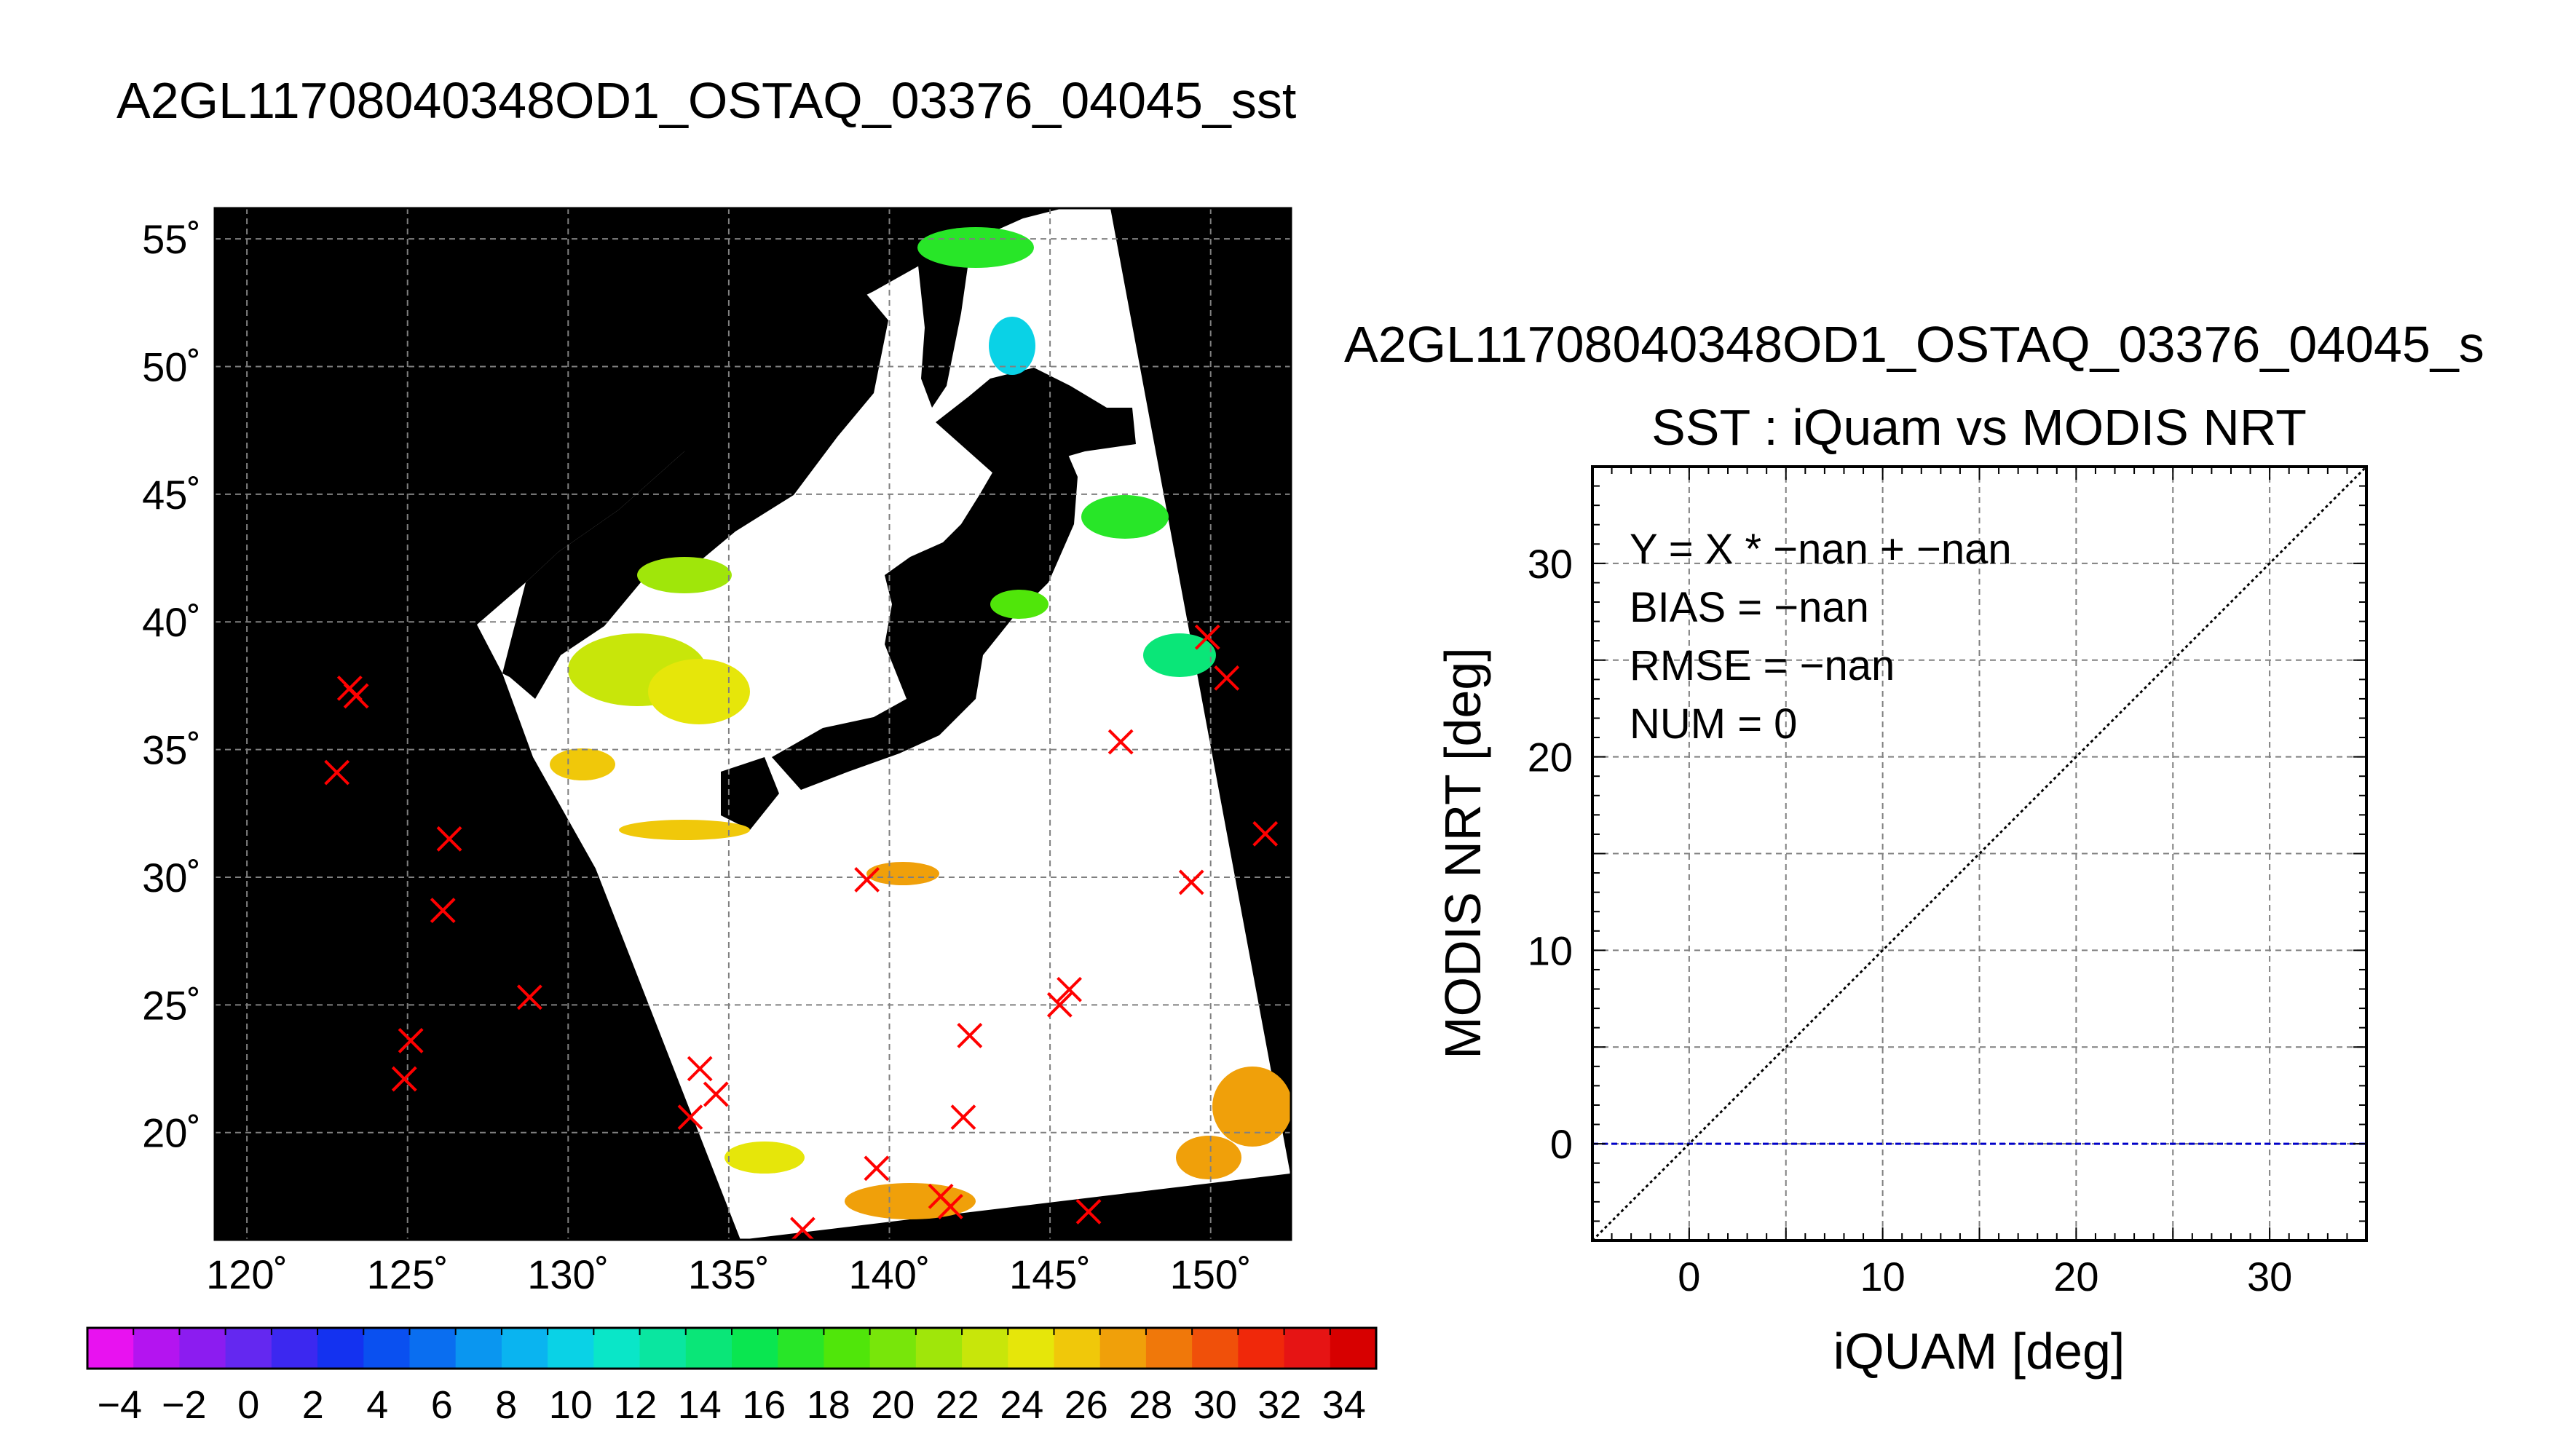 Image resolution: width=2555 pixels, height=1456 pixels. What do you see at coordinates (732, 1376) in the screenshot?
I see `sst-colorbar: −4 −2 0 2 4 6 8 10 12 14 16 18 20 22 24 26 28 30 32 34` at bounding box center [732, 1376].